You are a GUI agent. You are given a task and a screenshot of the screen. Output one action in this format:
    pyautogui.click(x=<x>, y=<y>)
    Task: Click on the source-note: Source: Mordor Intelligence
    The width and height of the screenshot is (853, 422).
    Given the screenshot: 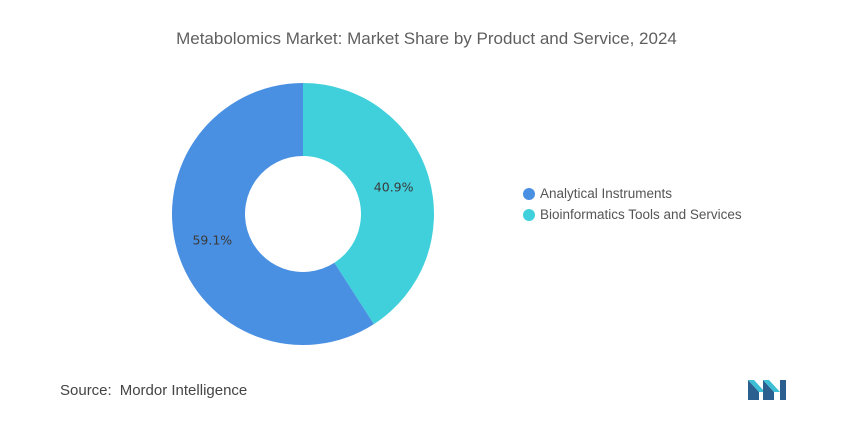 What is the action you would take?
    pyautogui.click(x=153, y=390)
    